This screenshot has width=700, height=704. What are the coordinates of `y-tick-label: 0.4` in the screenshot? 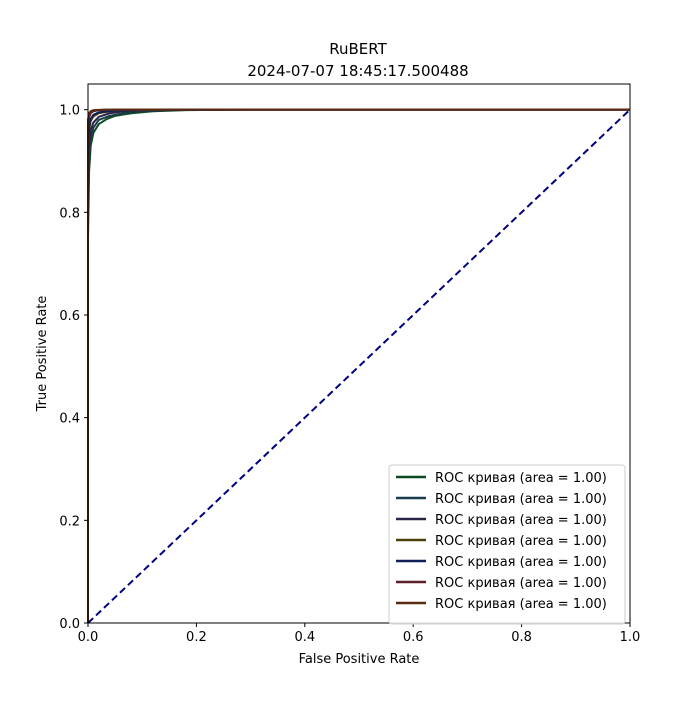 It's located at (69, 419).